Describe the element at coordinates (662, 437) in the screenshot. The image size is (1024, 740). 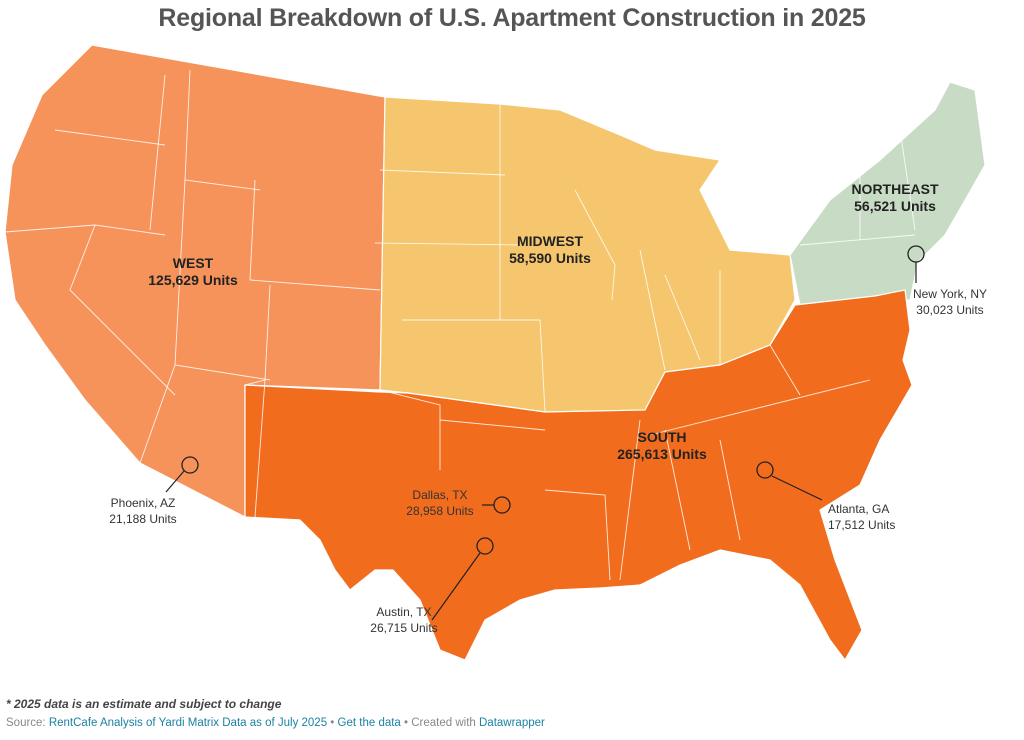
I see `region-label-south: SOUTH` at that location.